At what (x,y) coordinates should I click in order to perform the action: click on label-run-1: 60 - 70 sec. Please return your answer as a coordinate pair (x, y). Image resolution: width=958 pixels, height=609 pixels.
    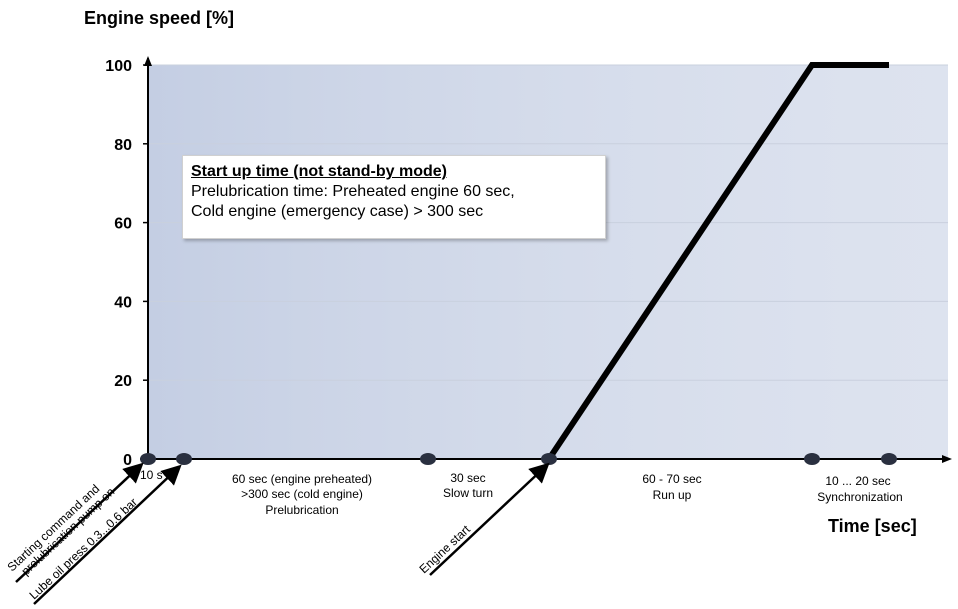
    Looking at the image, I should click on (671, 479).